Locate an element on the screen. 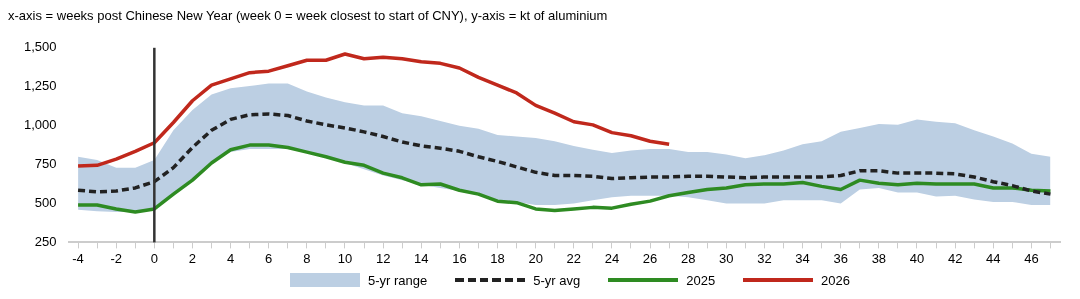  x-tick-label: 8 is located at coordinates (307, 258).